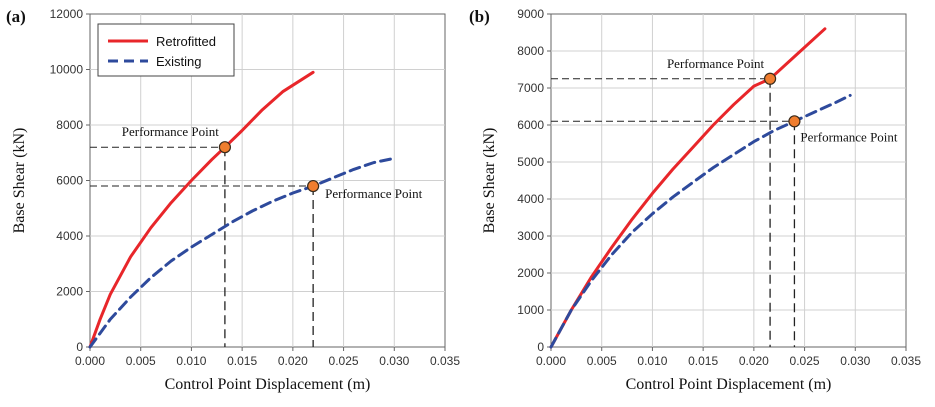 The height and width of the screenshot is (407, 935). I want to click on legend-box, so click(166, 50).